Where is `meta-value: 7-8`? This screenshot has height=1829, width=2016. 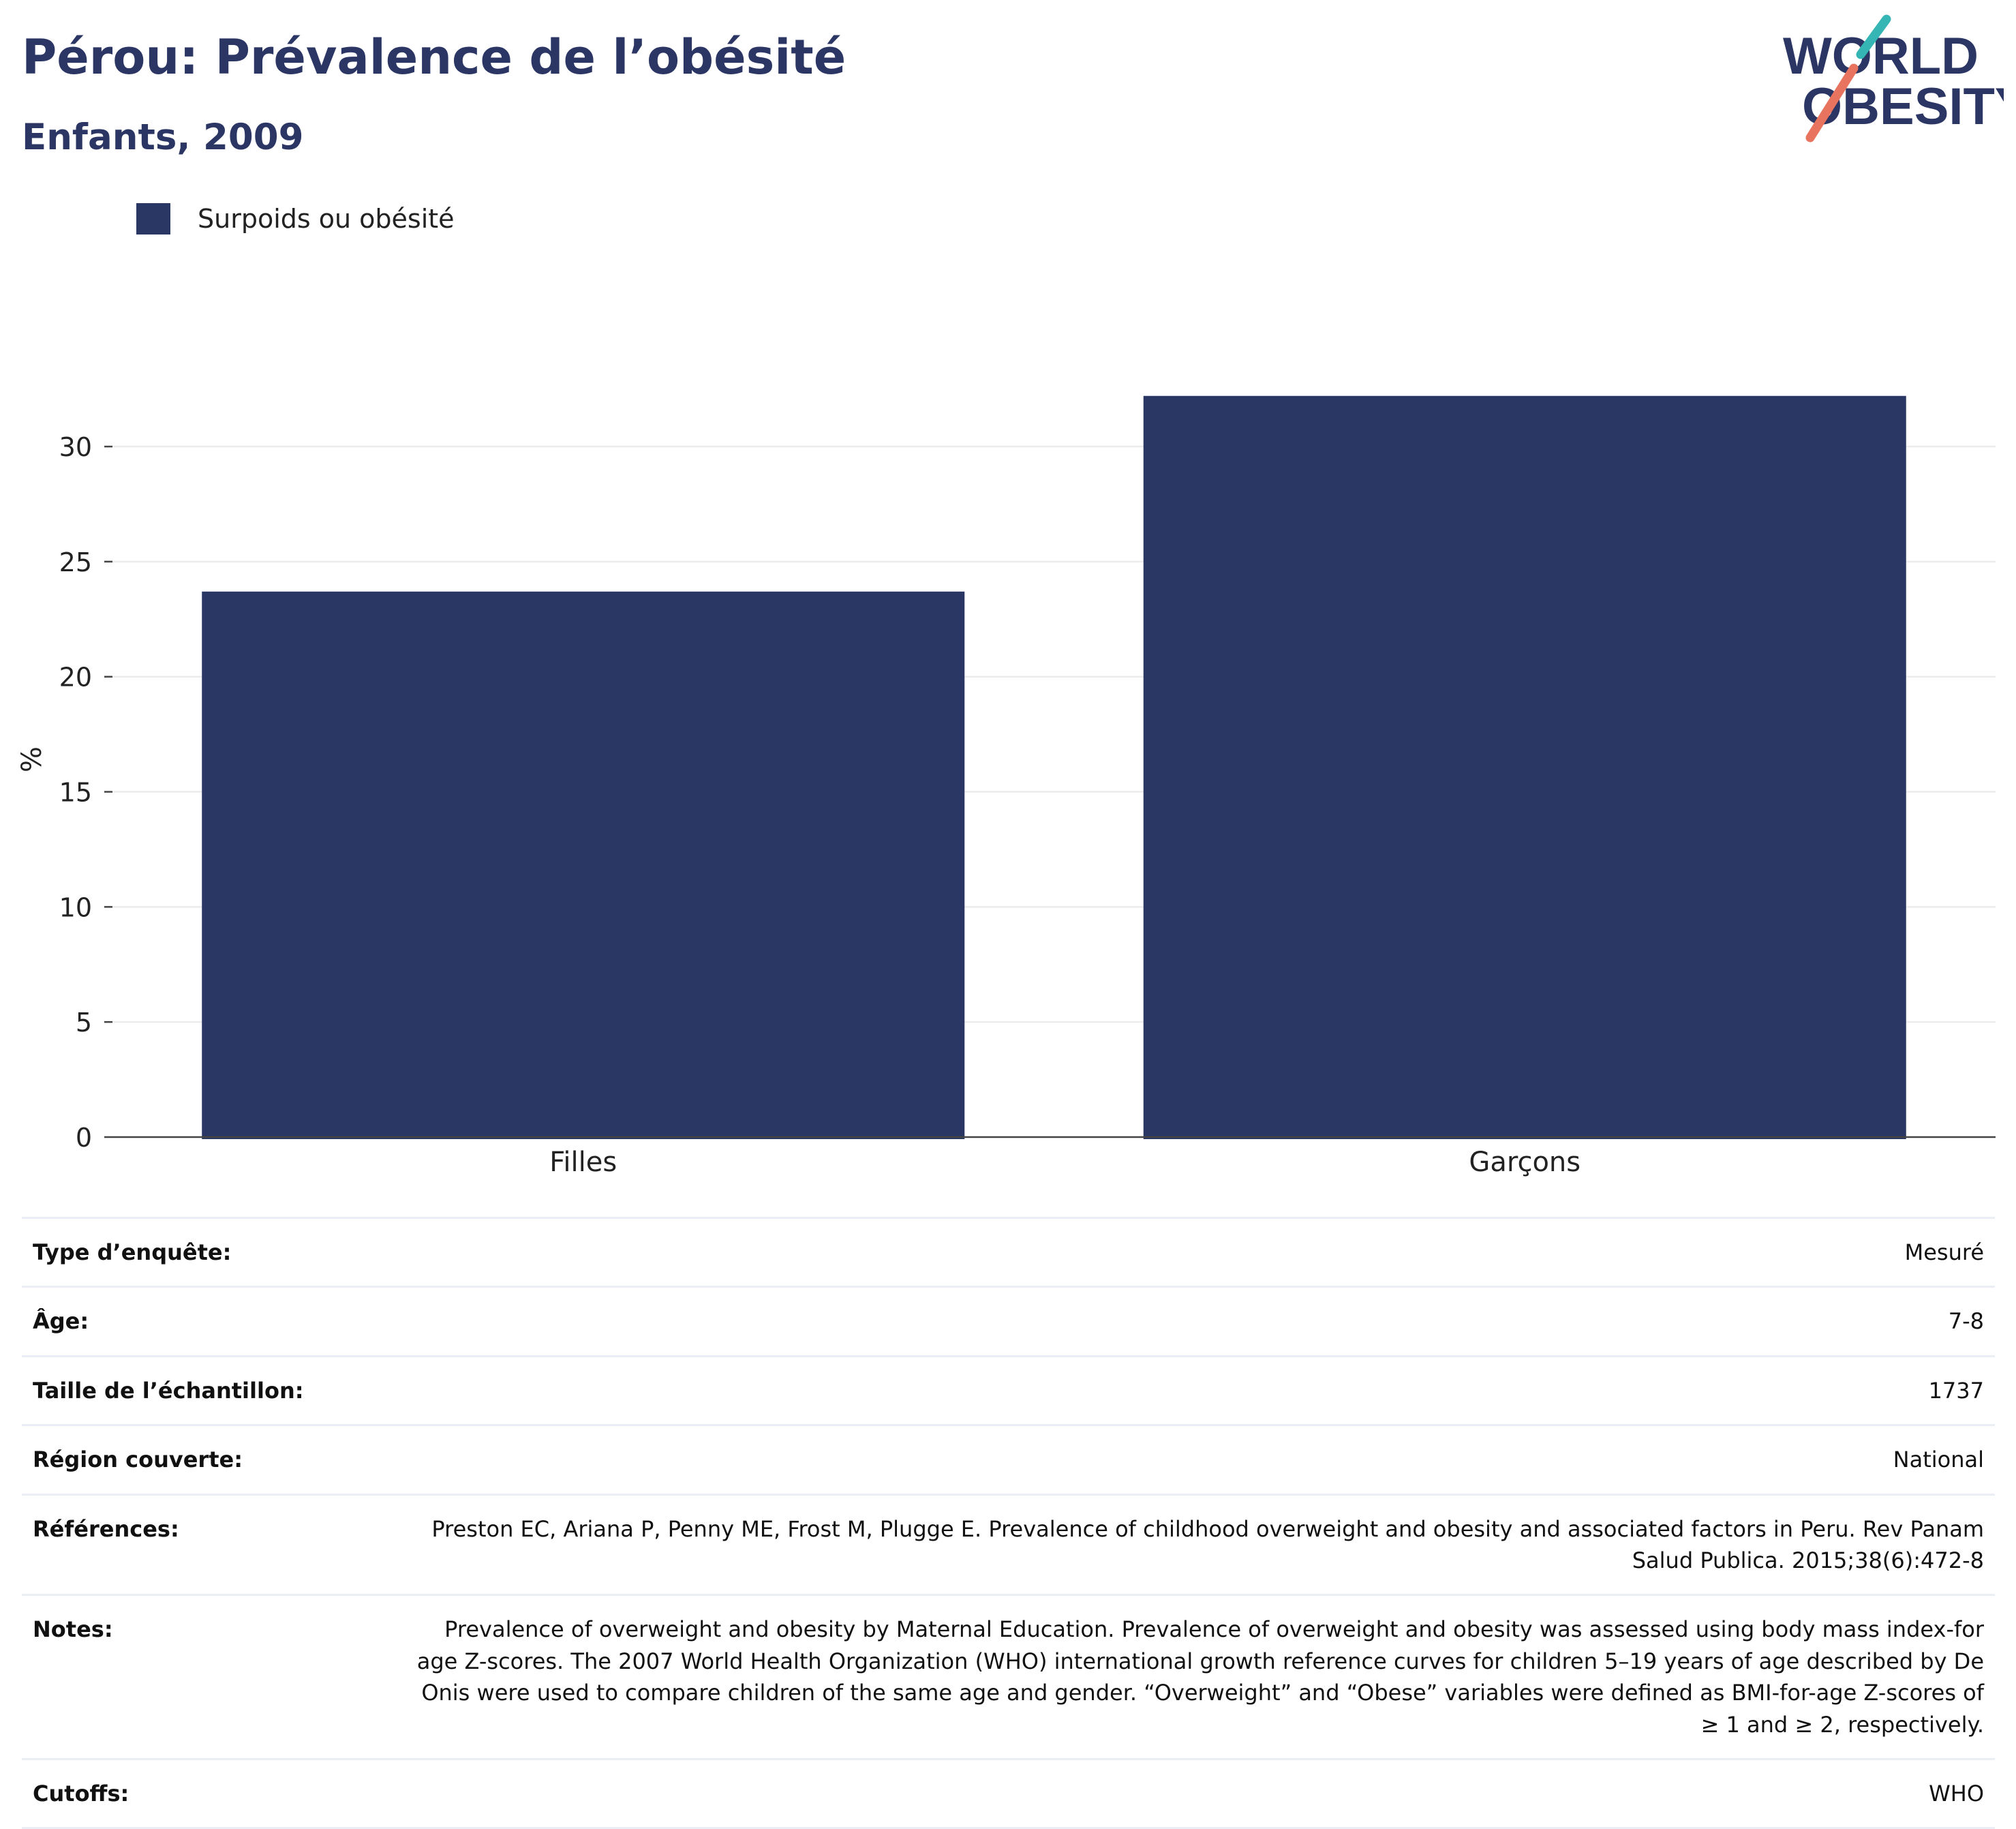 meta-value: 7-8 is located at coordinates (1196, 1321).